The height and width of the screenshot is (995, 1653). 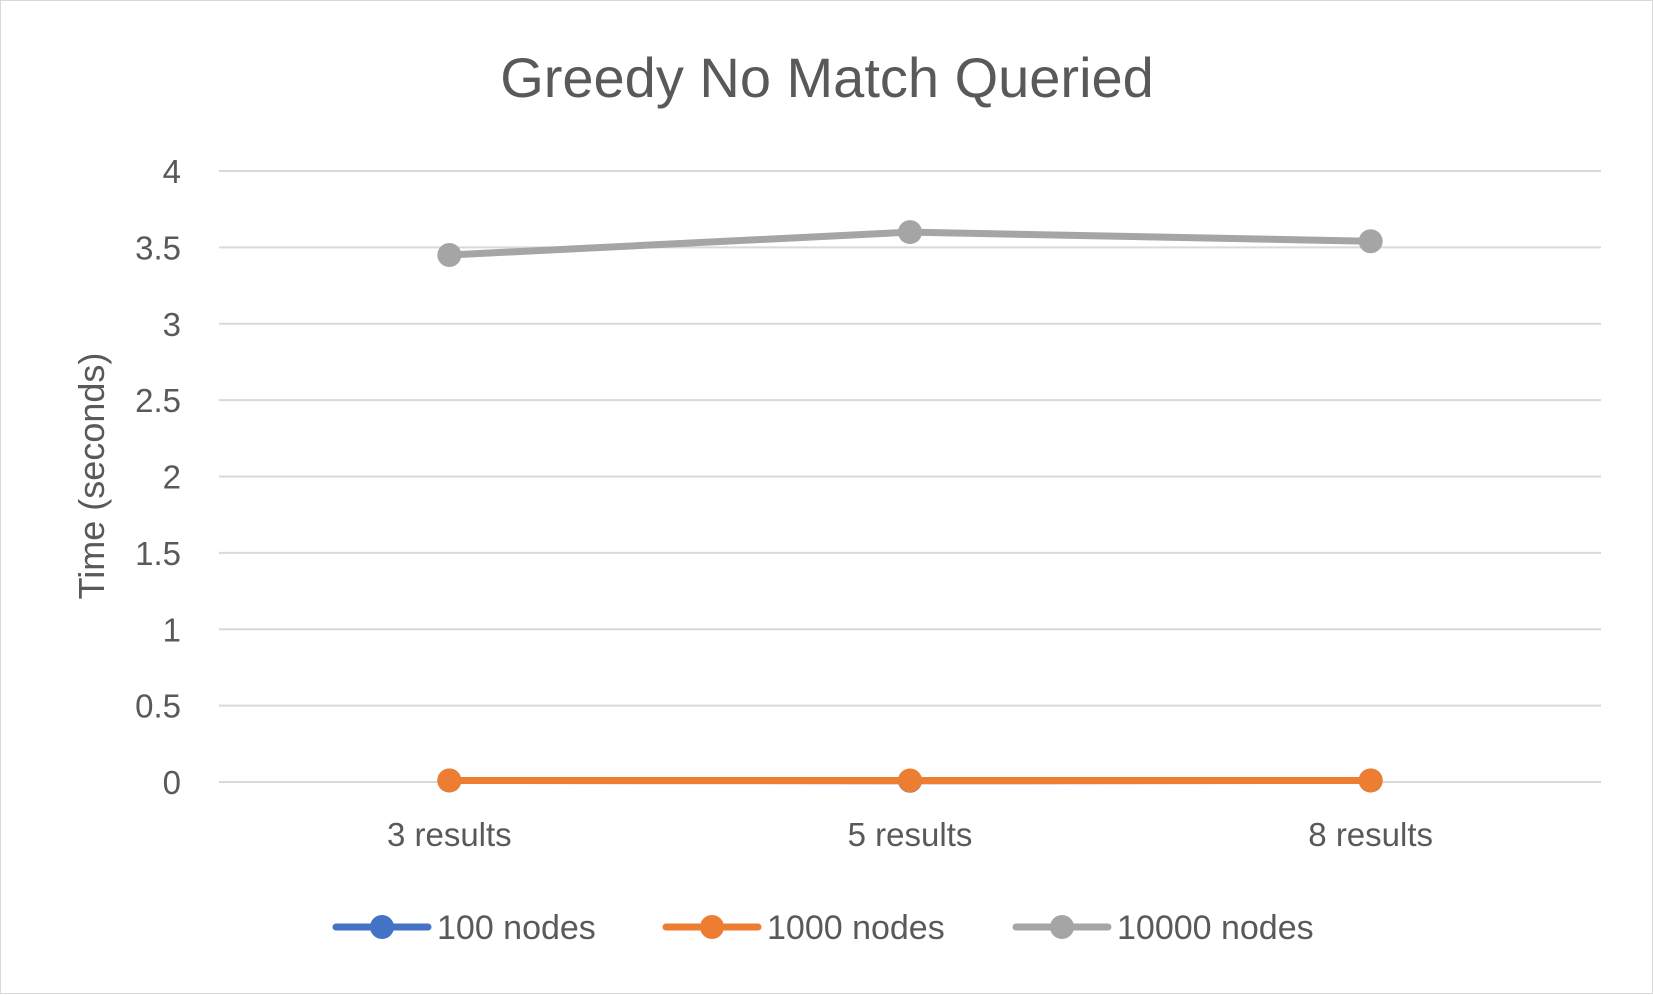 I want to click on legend: 100 nodes 1000 nodes 10000 nodes, so click(x=825, y=928).